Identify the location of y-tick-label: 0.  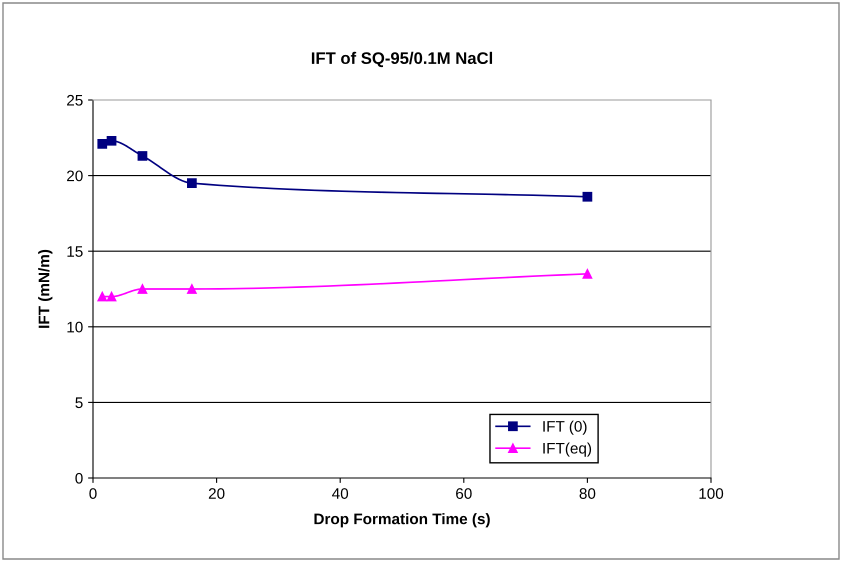
(79, 478).